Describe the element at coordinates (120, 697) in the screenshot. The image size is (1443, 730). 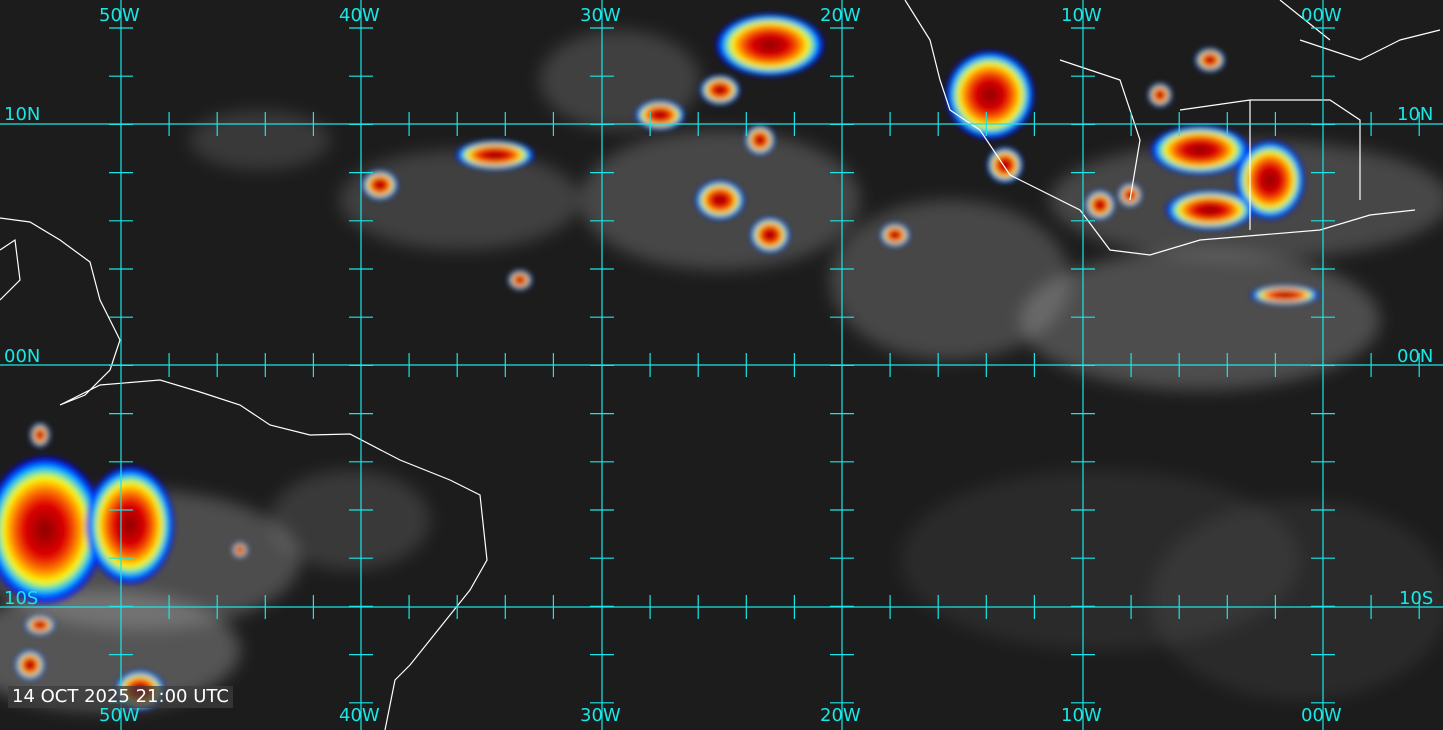
I see `timestamp-label: 14 OCT 2025 21:00 UTC` at that location.